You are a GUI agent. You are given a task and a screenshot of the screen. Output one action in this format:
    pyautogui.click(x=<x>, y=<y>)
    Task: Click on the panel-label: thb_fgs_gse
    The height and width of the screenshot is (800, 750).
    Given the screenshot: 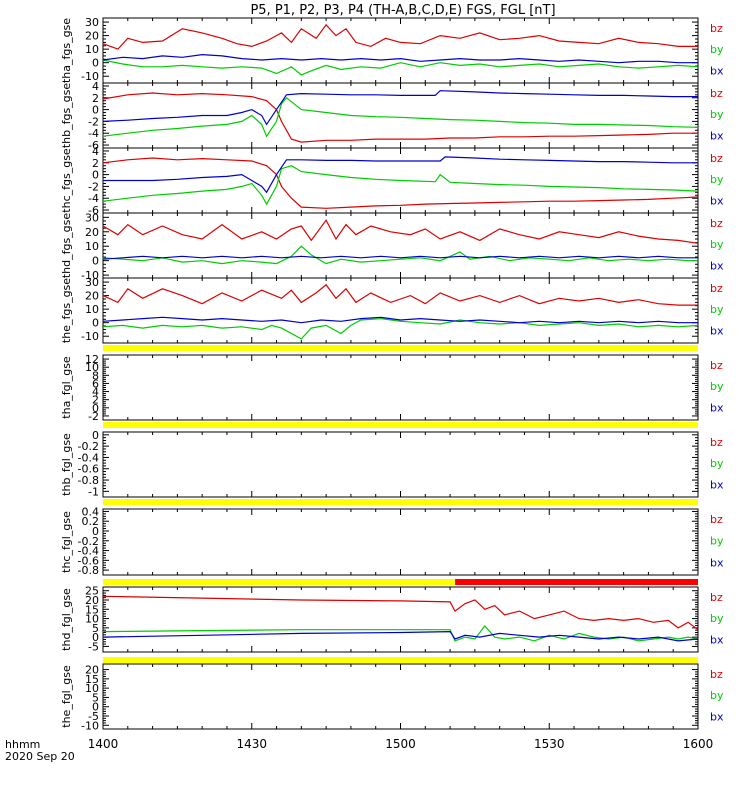 What is the action you would take?
    pyautogui.click(x=66, y=116)
    